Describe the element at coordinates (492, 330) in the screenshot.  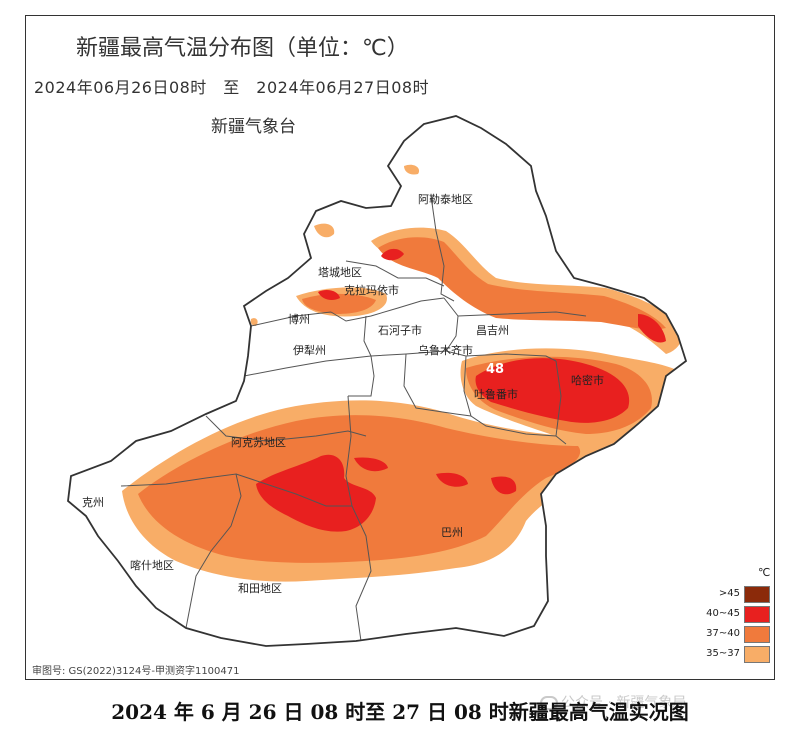
I see `label-changji: 昌吉州` at that location.